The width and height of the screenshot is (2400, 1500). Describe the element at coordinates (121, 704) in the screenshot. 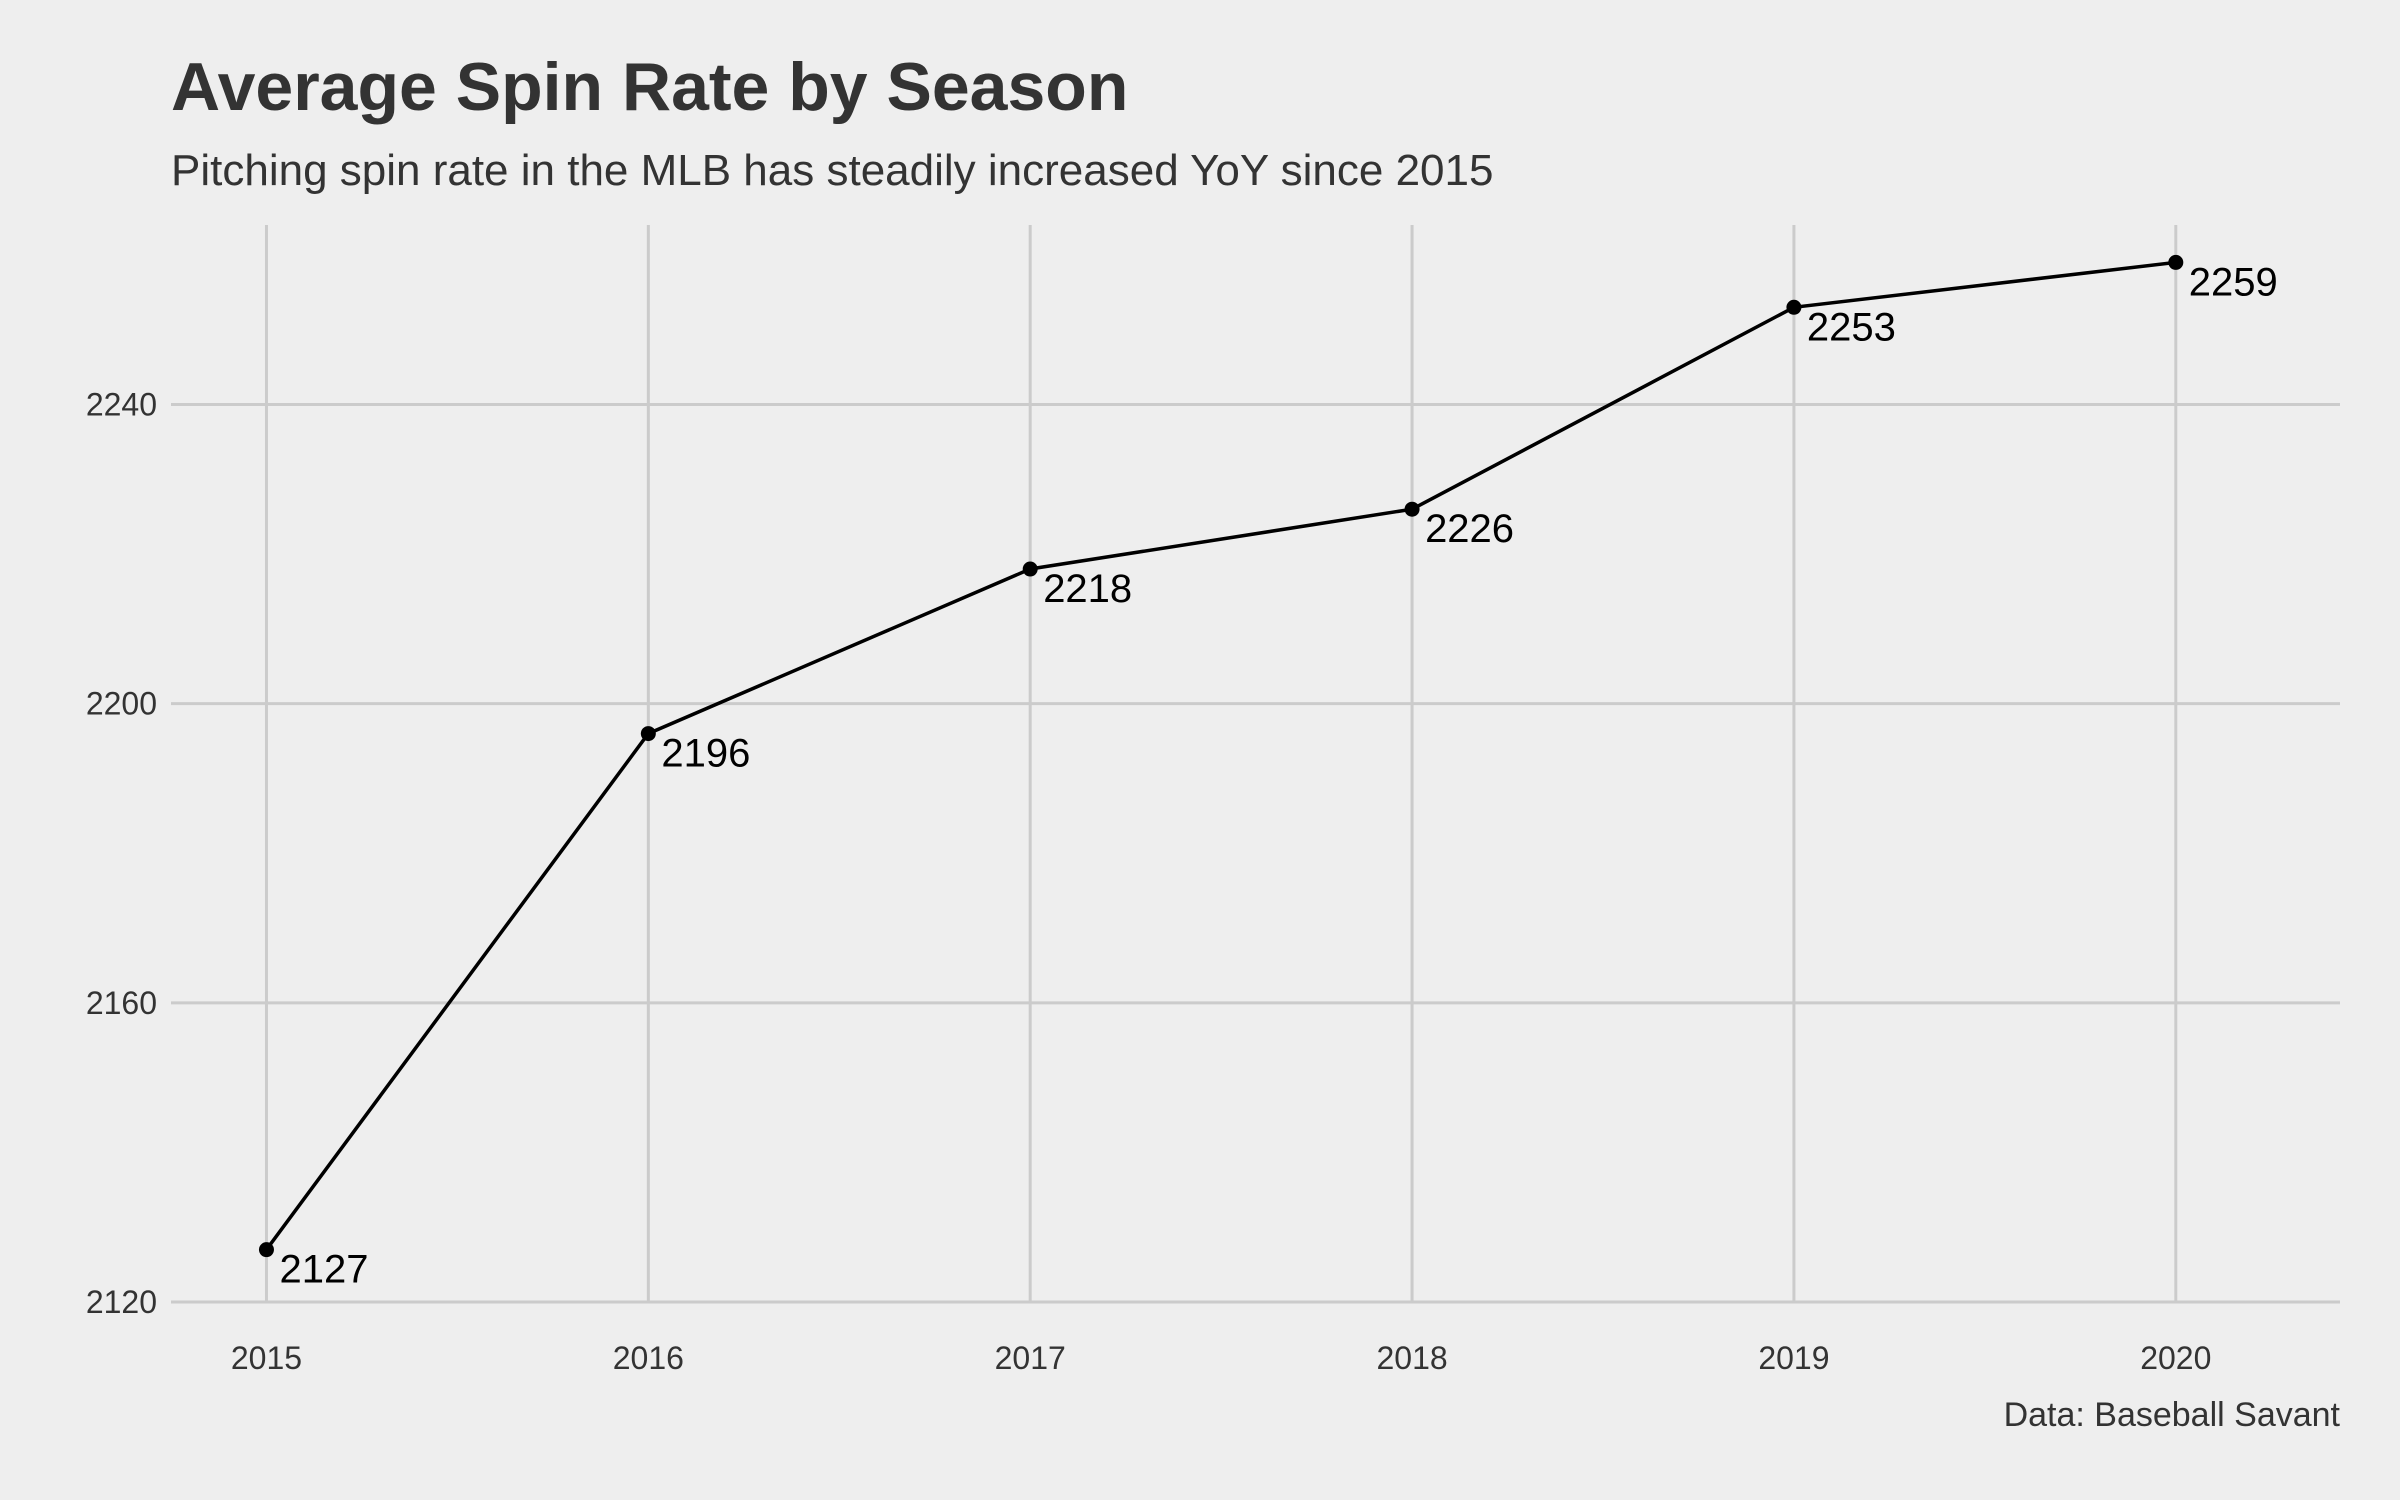

I see `y-tick-label: 2200` at that location.